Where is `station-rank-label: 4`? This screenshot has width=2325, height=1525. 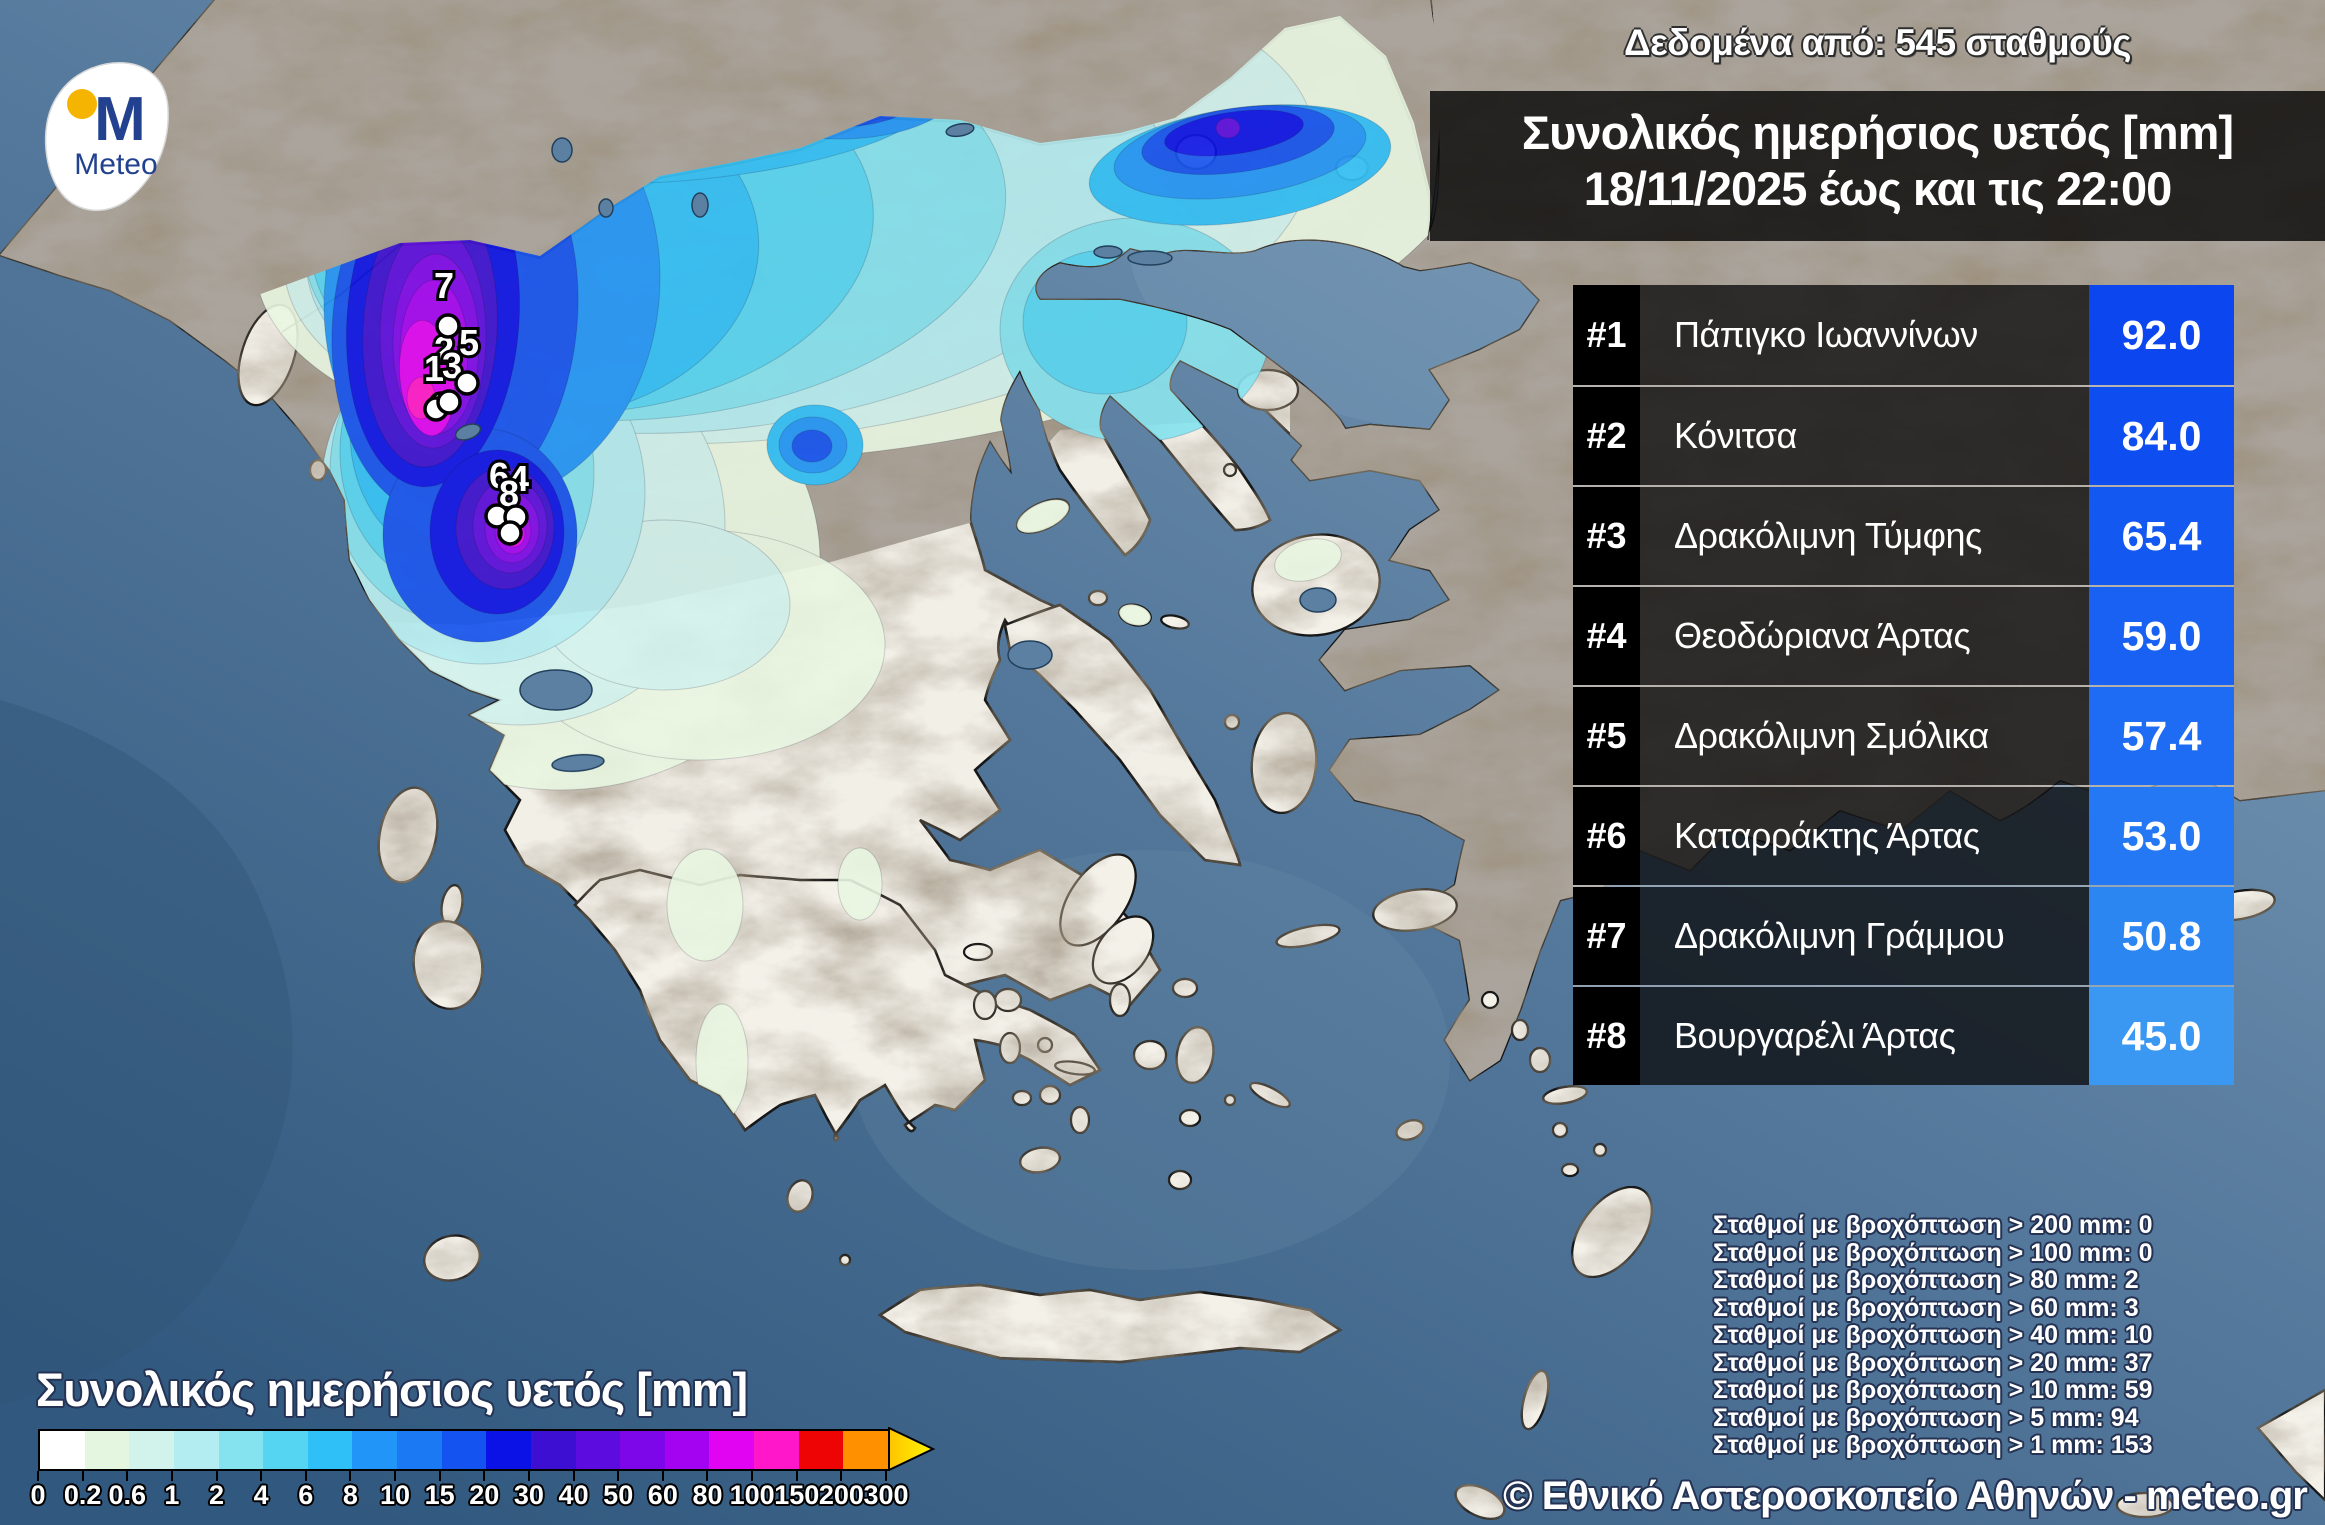
station-rank-label: 4 is located at coordinates (519, 478).